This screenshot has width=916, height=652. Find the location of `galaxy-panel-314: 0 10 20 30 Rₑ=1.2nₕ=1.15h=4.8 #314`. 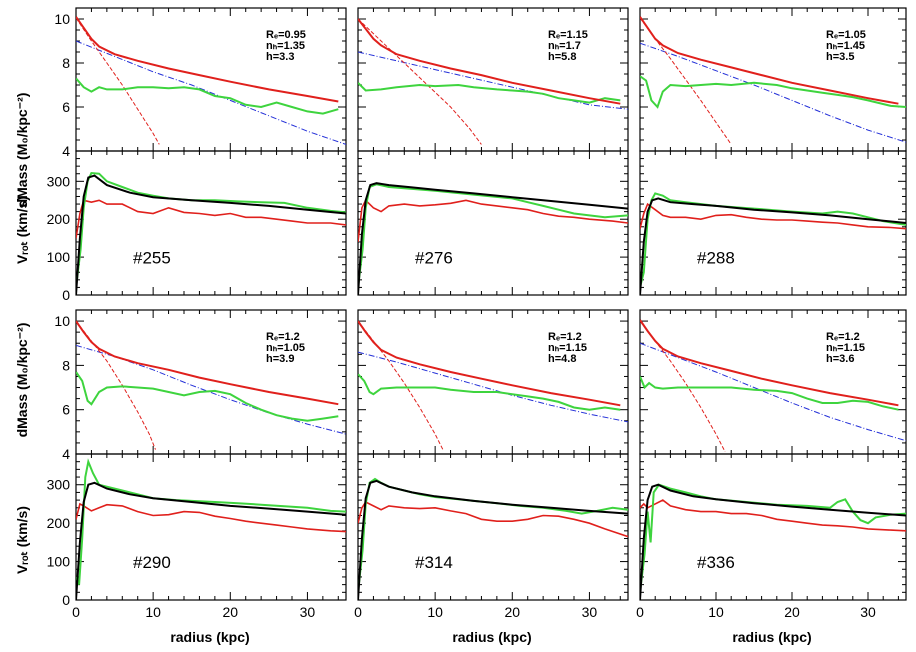

galaxy-panel-314: 0 10 20 30 Rₑ=1.2nₕ=1.15h=4.8 #314 is located at coordinates (491, 464).